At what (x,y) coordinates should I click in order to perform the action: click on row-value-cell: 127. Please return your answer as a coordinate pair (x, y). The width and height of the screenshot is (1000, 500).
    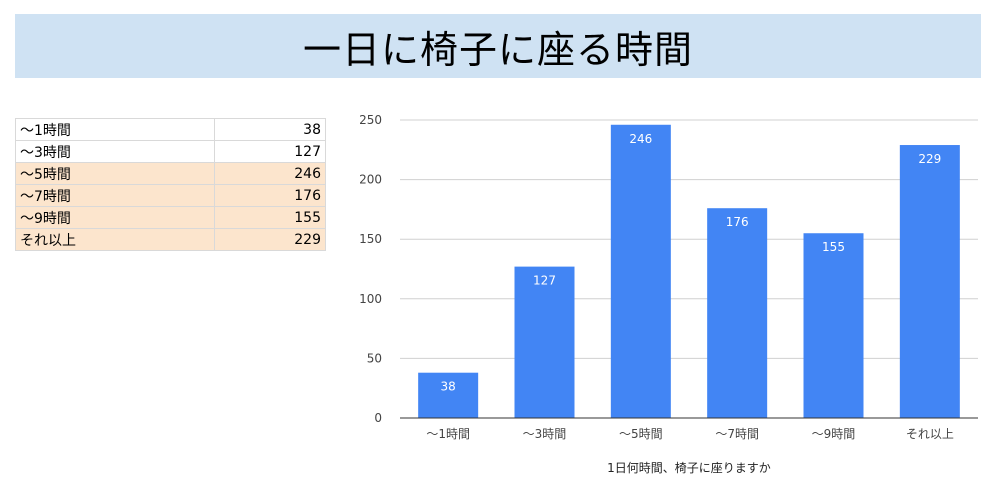
    Looking at the image, I should click on (270, 151).